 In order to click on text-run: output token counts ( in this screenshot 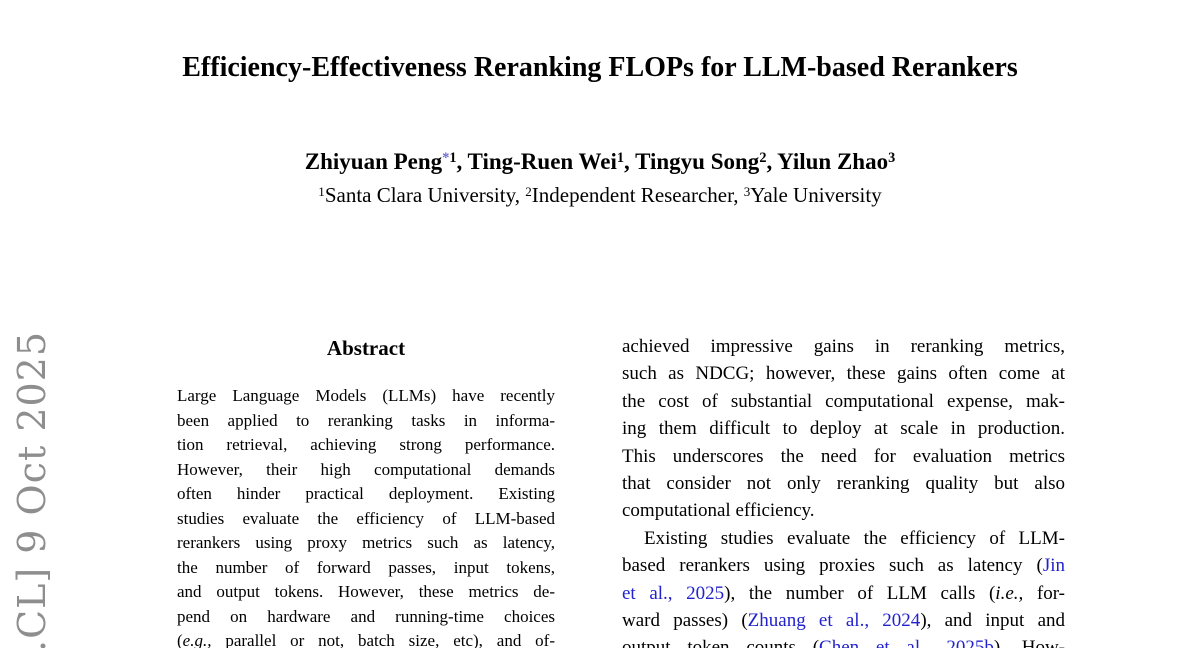, I will do `click(721, 642)`.